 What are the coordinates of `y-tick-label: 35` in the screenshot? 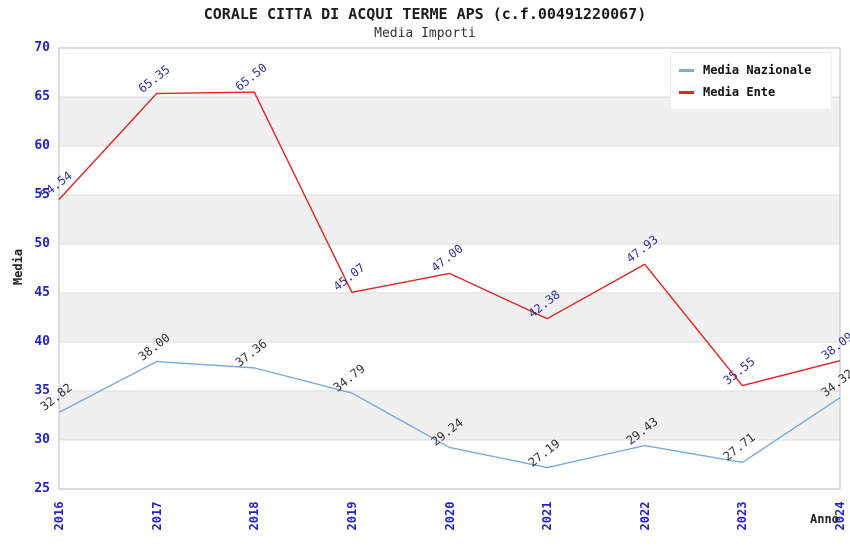 It's located at (42, 390).